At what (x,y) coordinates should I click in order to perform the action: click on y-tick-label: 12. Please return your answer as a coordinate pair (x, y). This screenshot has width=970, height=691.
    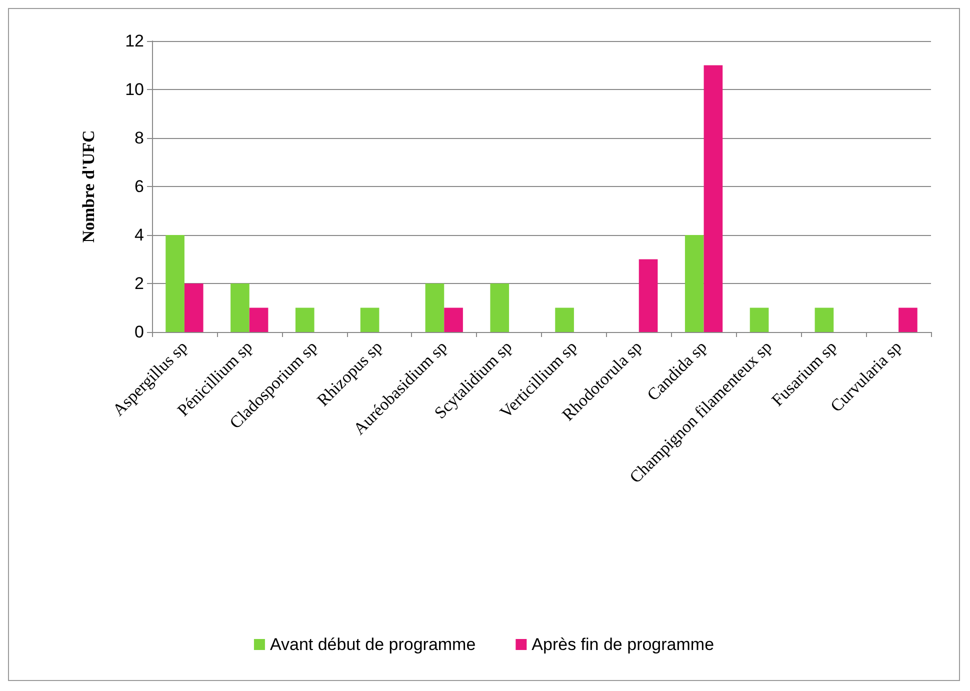
    Looking at the image, I should click on (134, 41).